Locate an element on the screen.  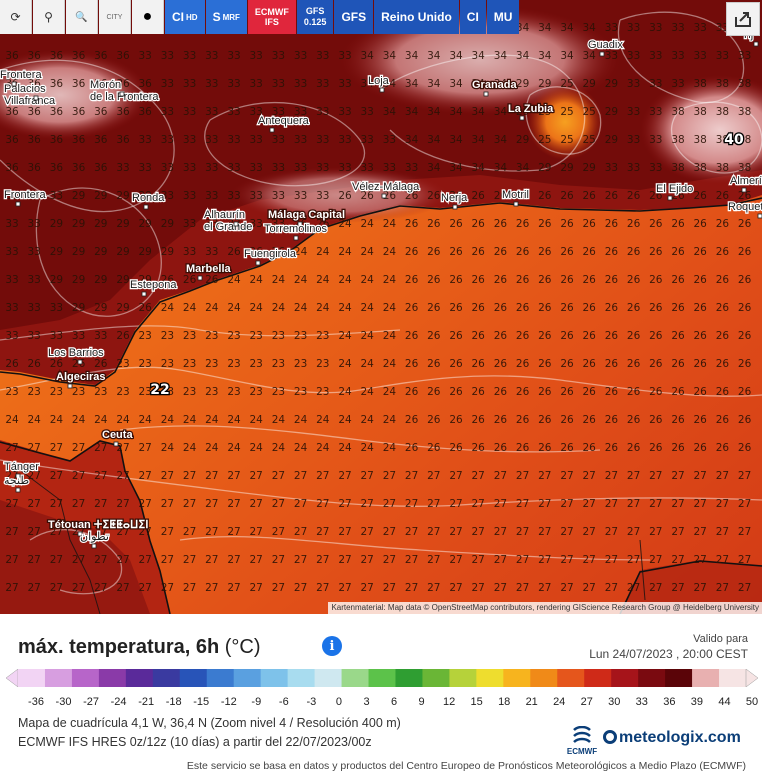
refresh-icon: ⟳ is located at coordinates (16, 17).